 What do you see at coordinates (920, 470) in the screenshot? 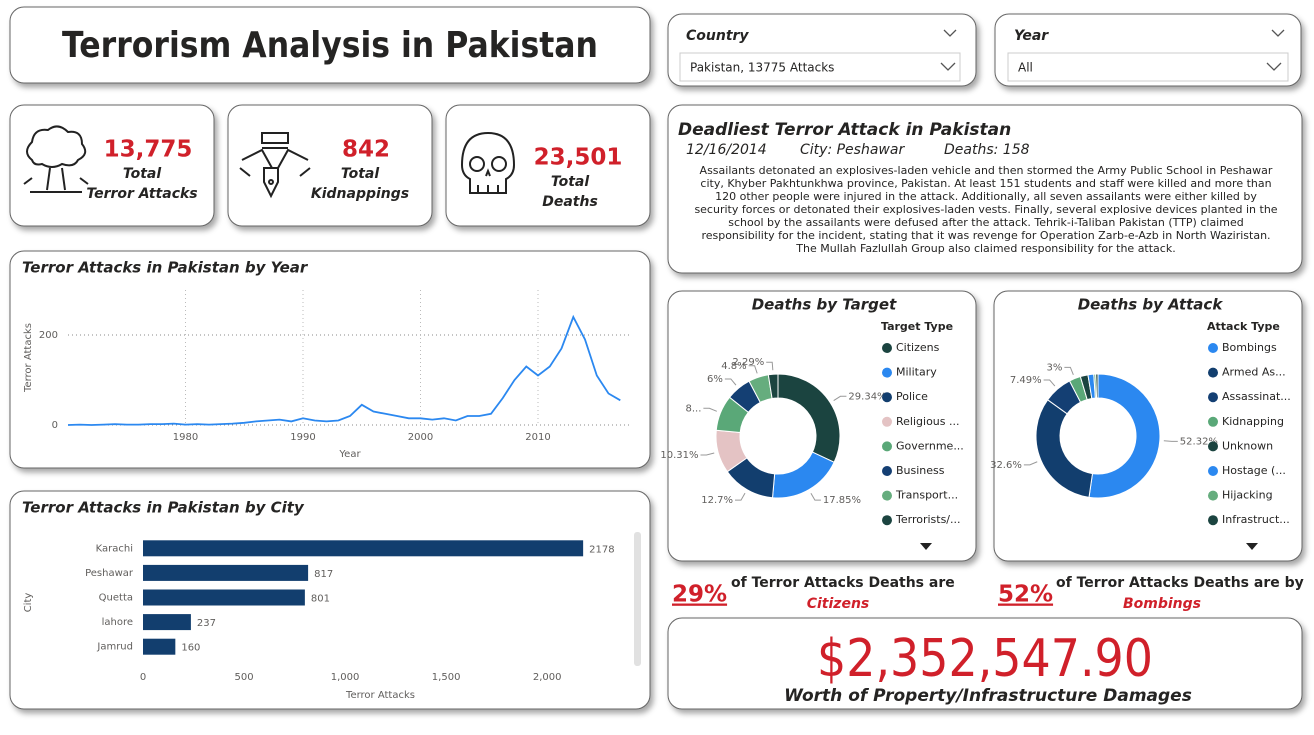
I see `legend-label: Business` at bounding box center [920, 470].